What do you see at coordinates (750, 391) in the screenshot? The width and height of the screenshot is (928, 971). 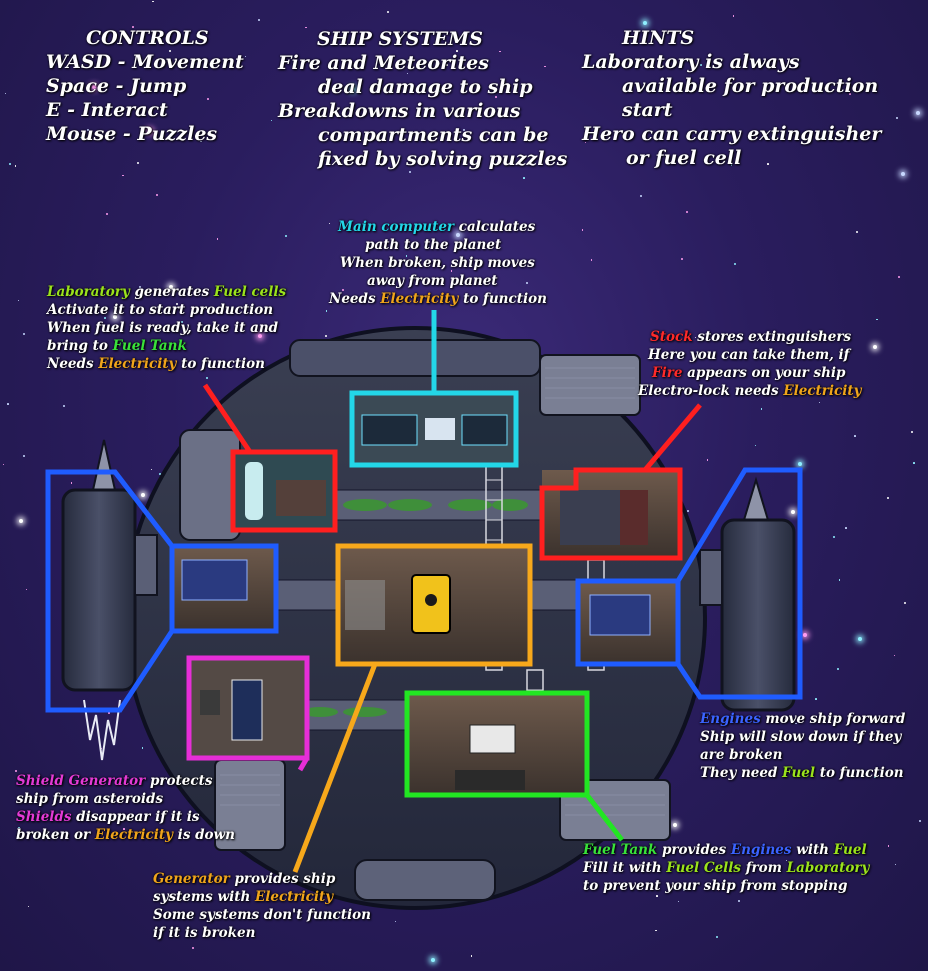 I see `stock-line-4: Electro-lock needs Electricity` at bounding box center [750, 391].